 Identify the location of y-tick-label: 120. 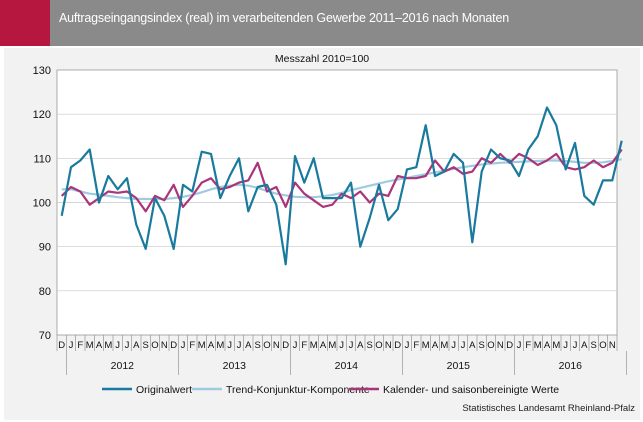
(42, 115).